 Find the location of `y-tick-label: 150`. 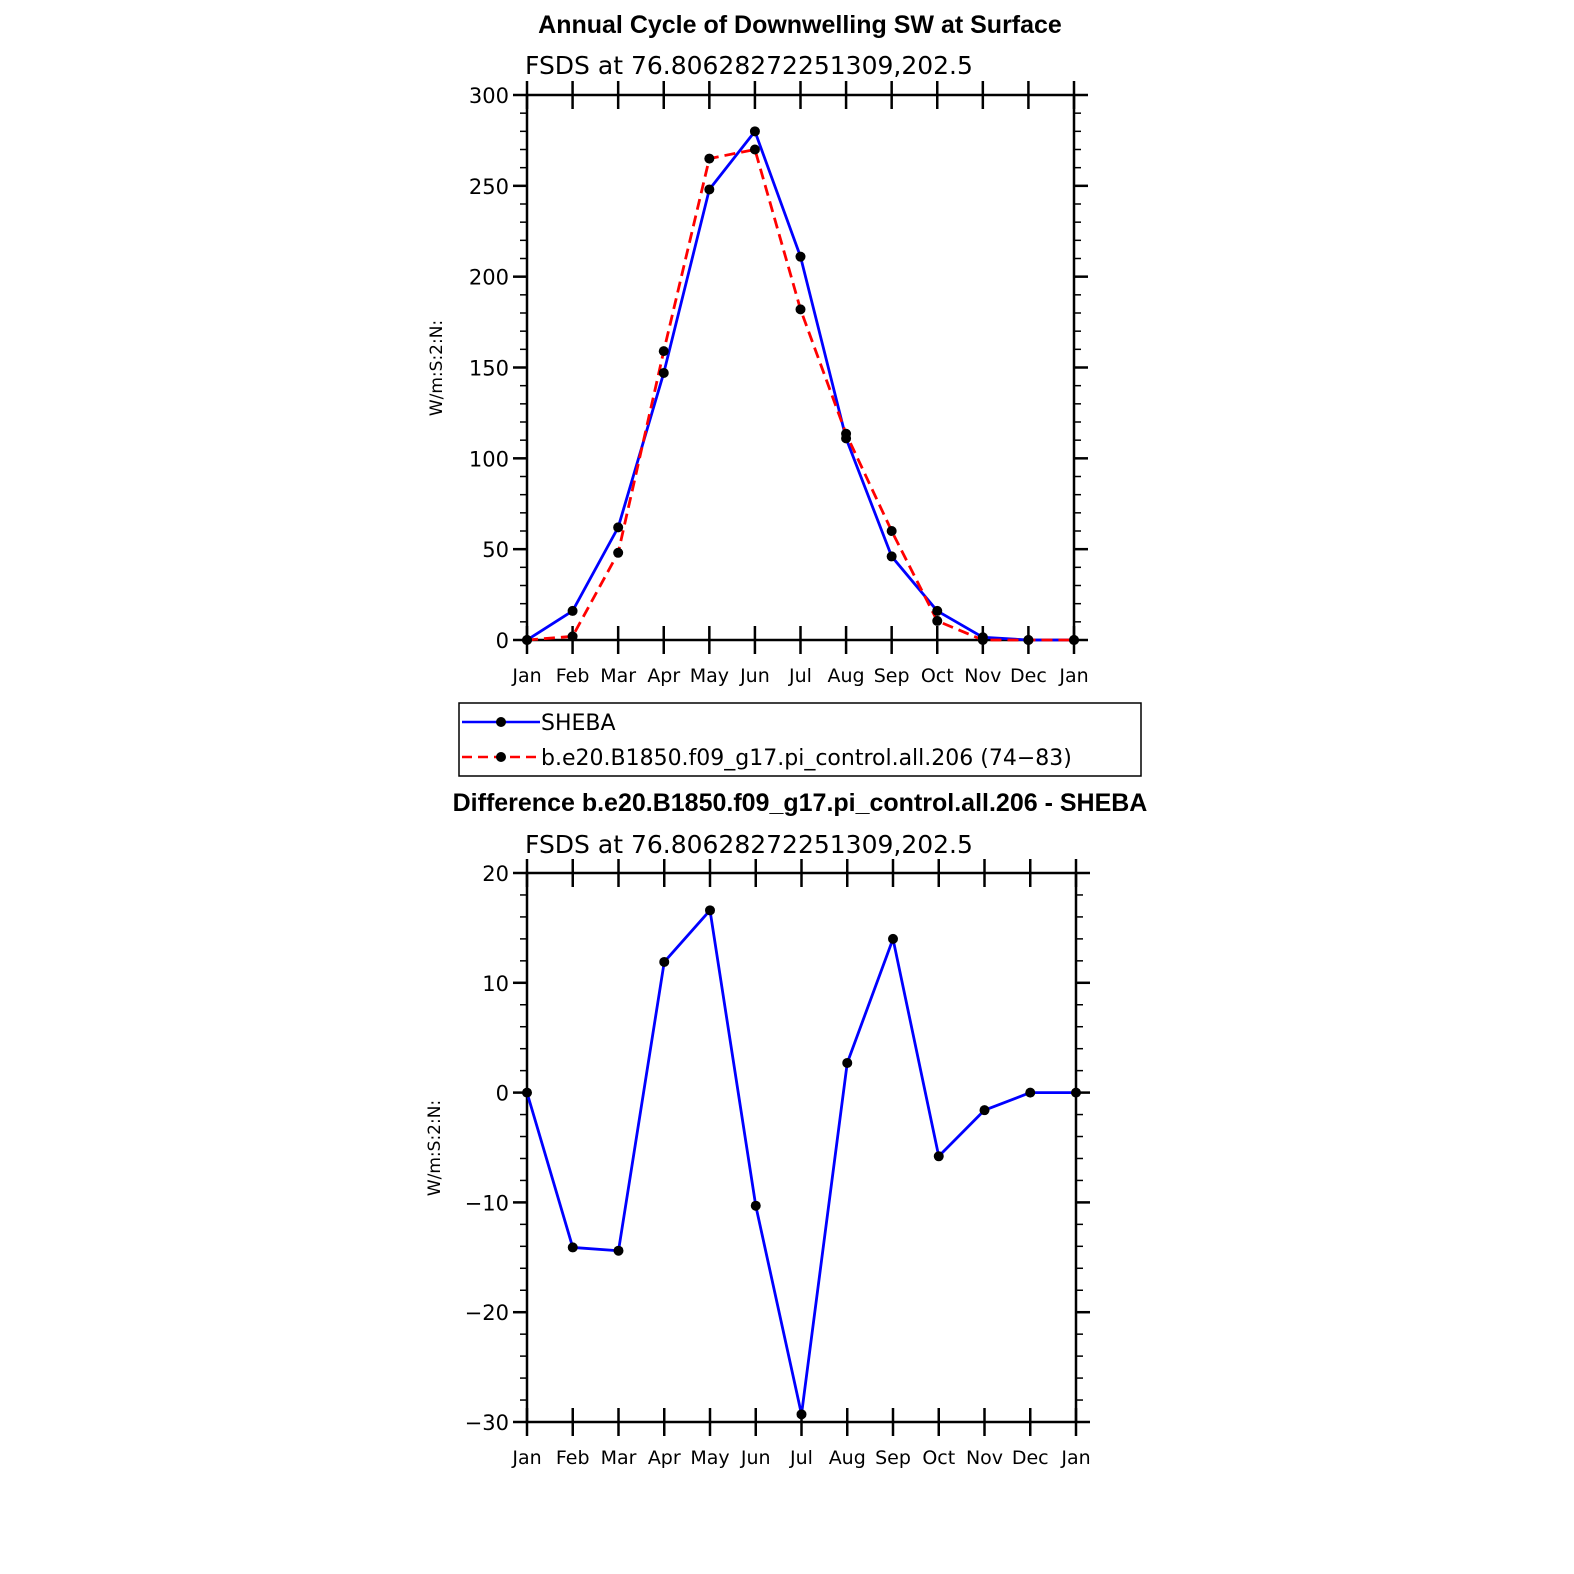

y-tick-label: 150 is located at coordinates (489, 369).